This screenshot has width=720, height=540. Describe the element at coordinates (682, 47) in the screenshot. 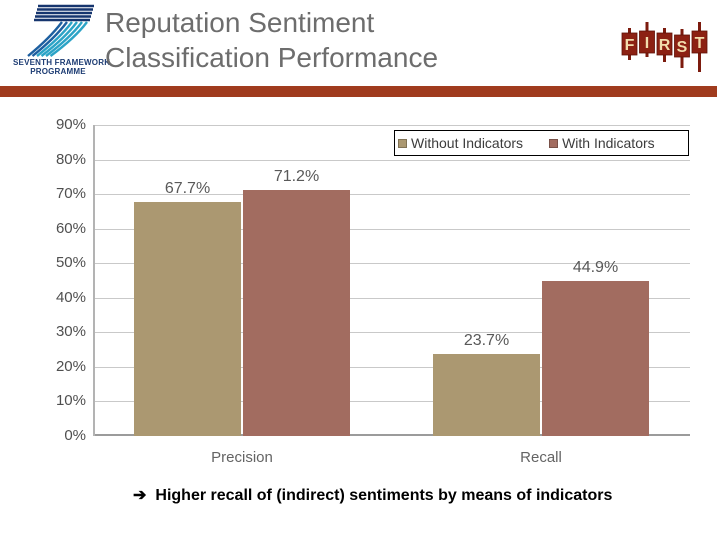

I see `first-letter: S` at that location.